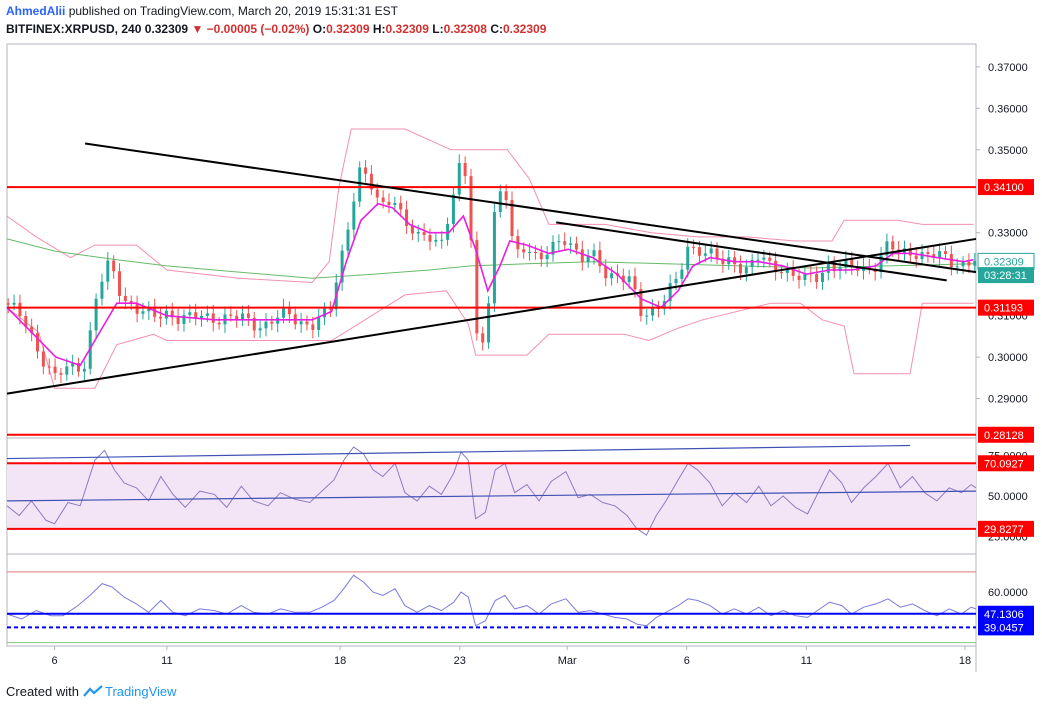  Describe the element at coordinates (465, 29) in the screenshot. I see `low-value: 0.32308` at that location.